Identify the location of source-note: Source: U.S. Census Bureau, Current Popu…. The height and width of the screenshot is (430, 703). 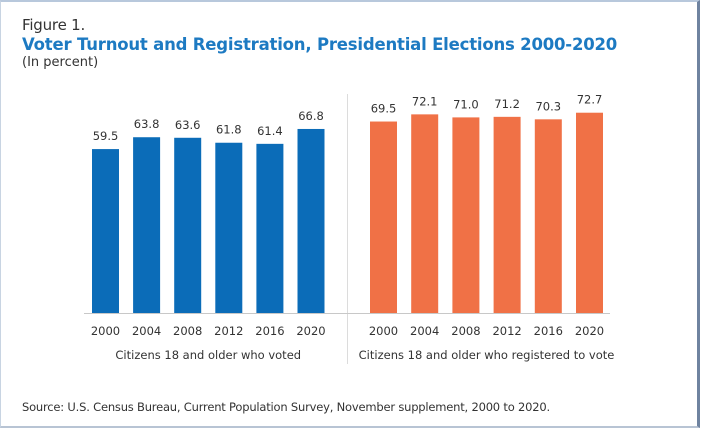
(286, 407).